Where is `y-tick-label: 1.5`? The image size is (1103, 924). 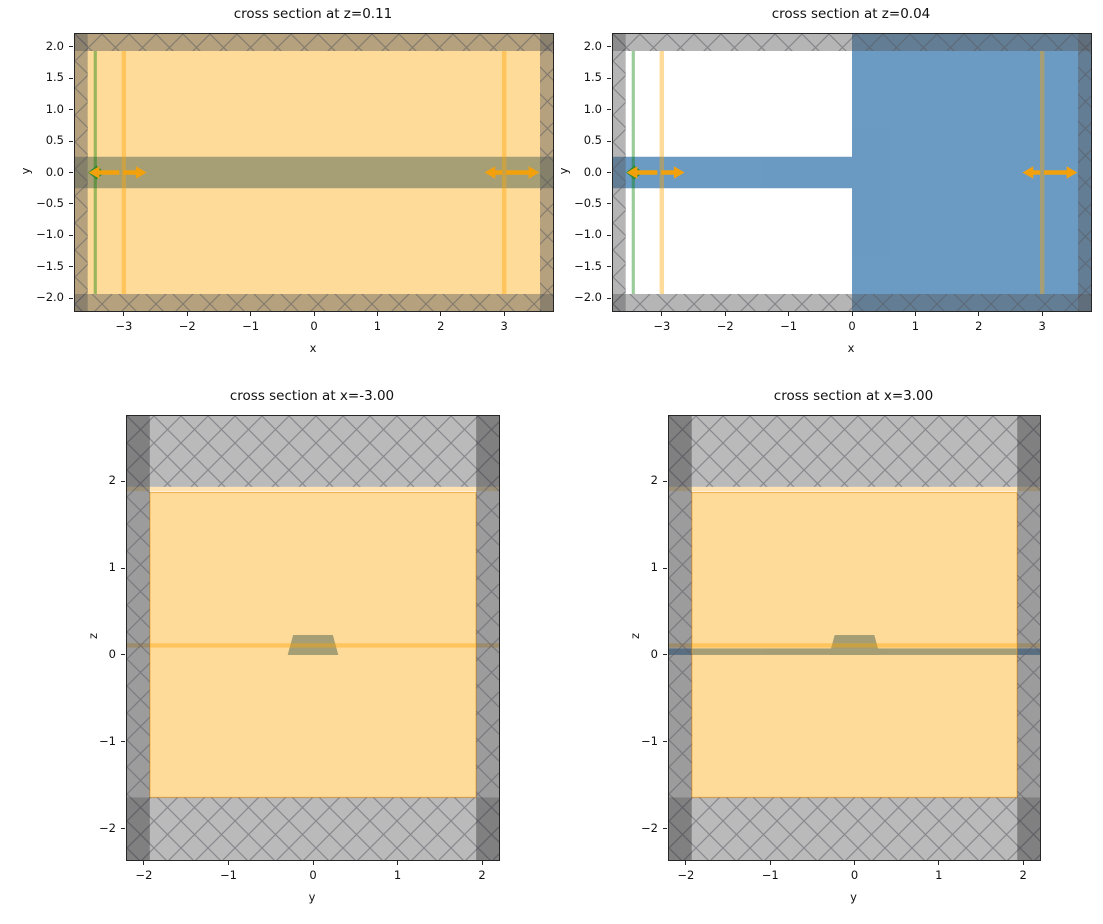 y-tick-label: 1.5 is located at coordinates (54, 77).